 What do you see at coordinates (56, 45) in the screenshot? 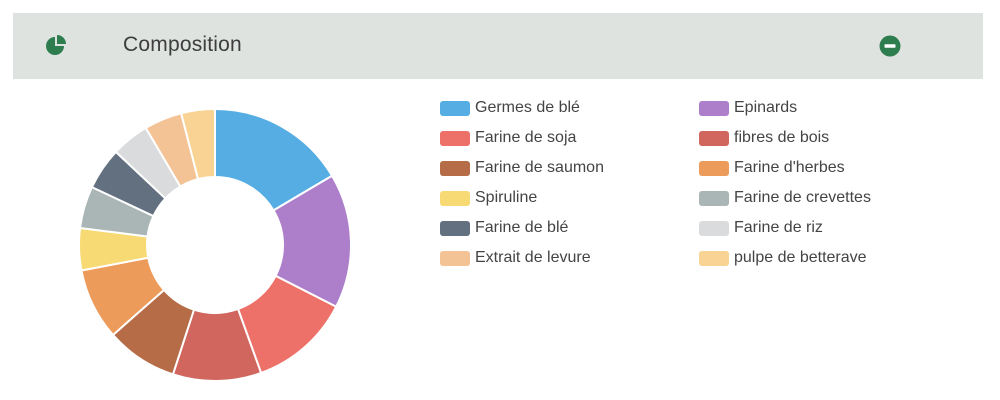
I see `pie-chart-icon` at bounding box center [56, 45].